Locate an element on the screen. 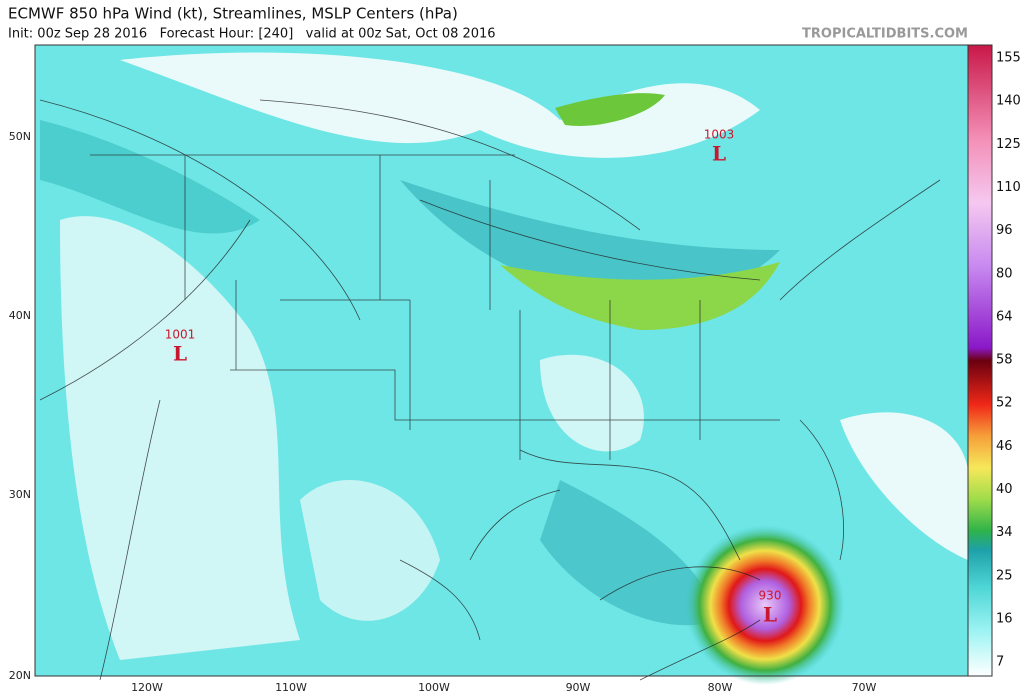  colorbar-label: 52 is located at coordinates (1004, 403).